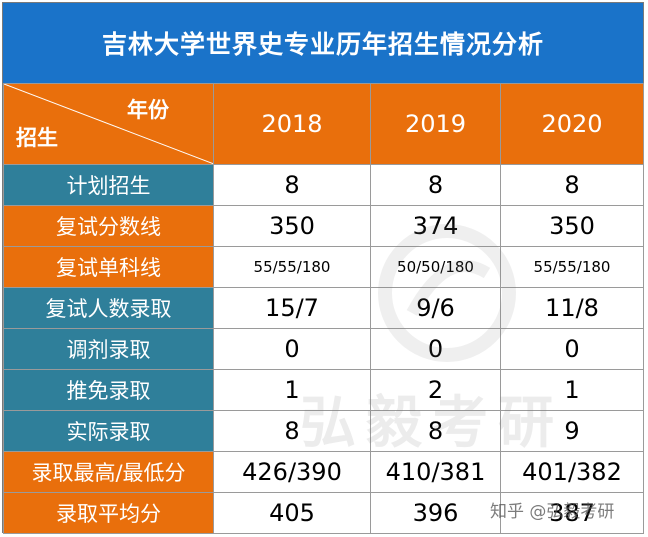 Image resolution: width=648 pixels, height=537 pixels. What do you see at coordinates (108, 472) in the screenshot?
I see `row-label: 录取最高/最低分` at bounding box center [108, 472].